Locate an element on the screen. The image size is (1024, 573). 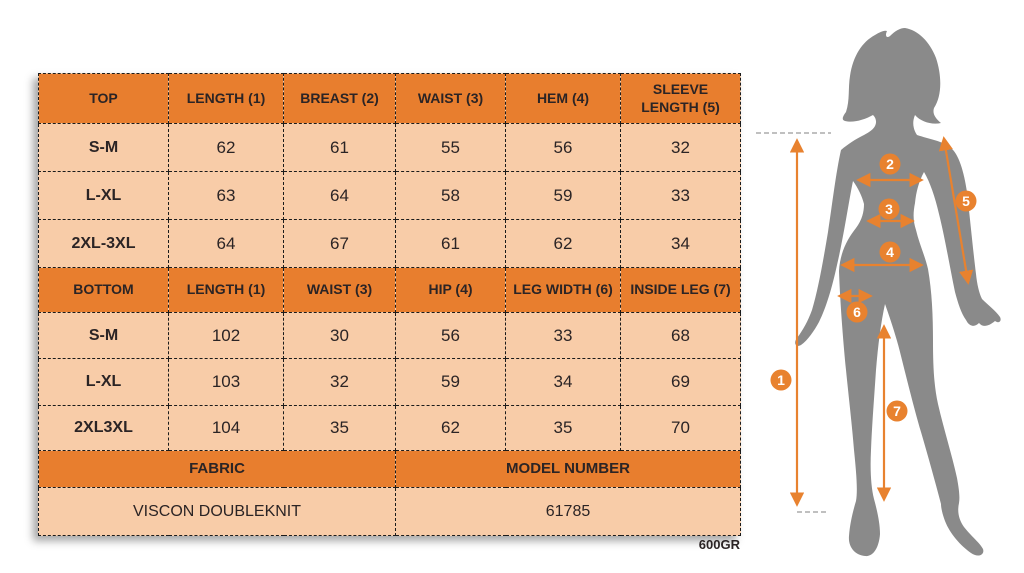
marker-number: 3 is located at coordinates (889, 209).